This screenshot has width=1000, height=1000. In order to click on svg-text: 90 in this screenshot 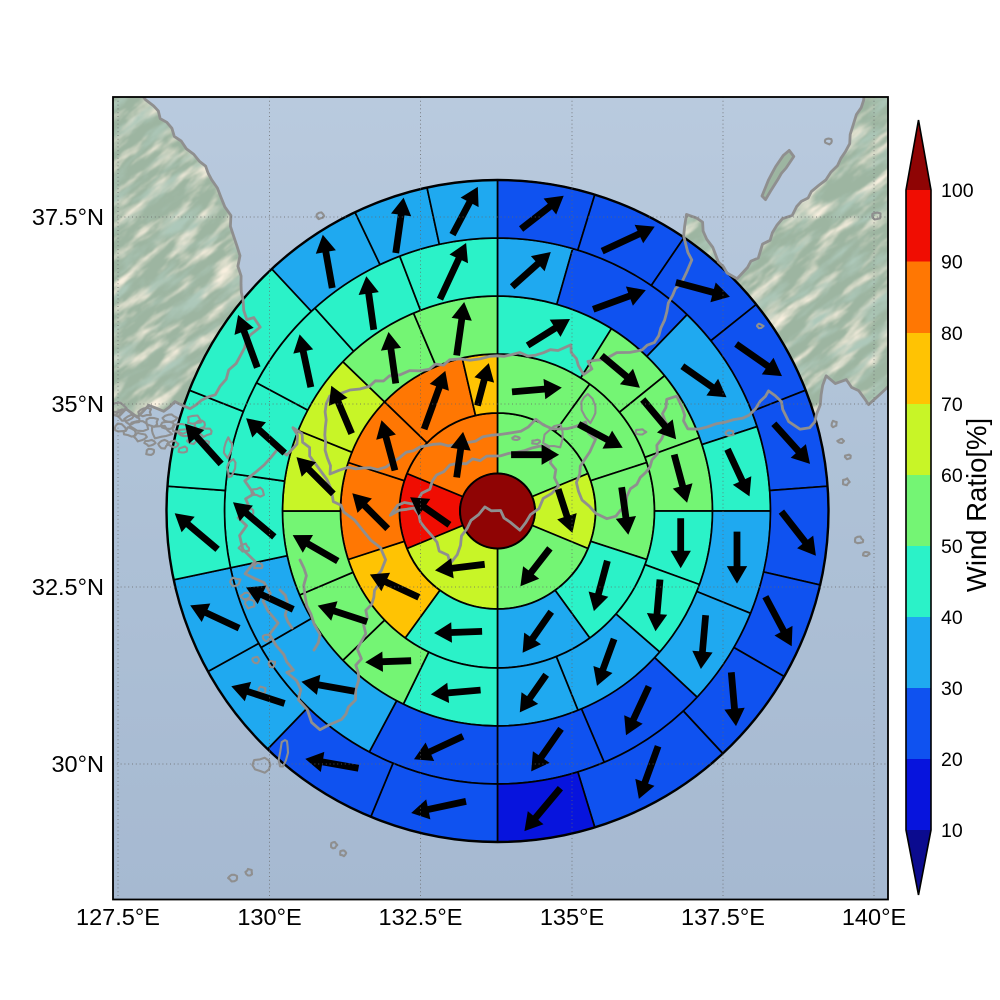, I will do `click(952, 263)`.